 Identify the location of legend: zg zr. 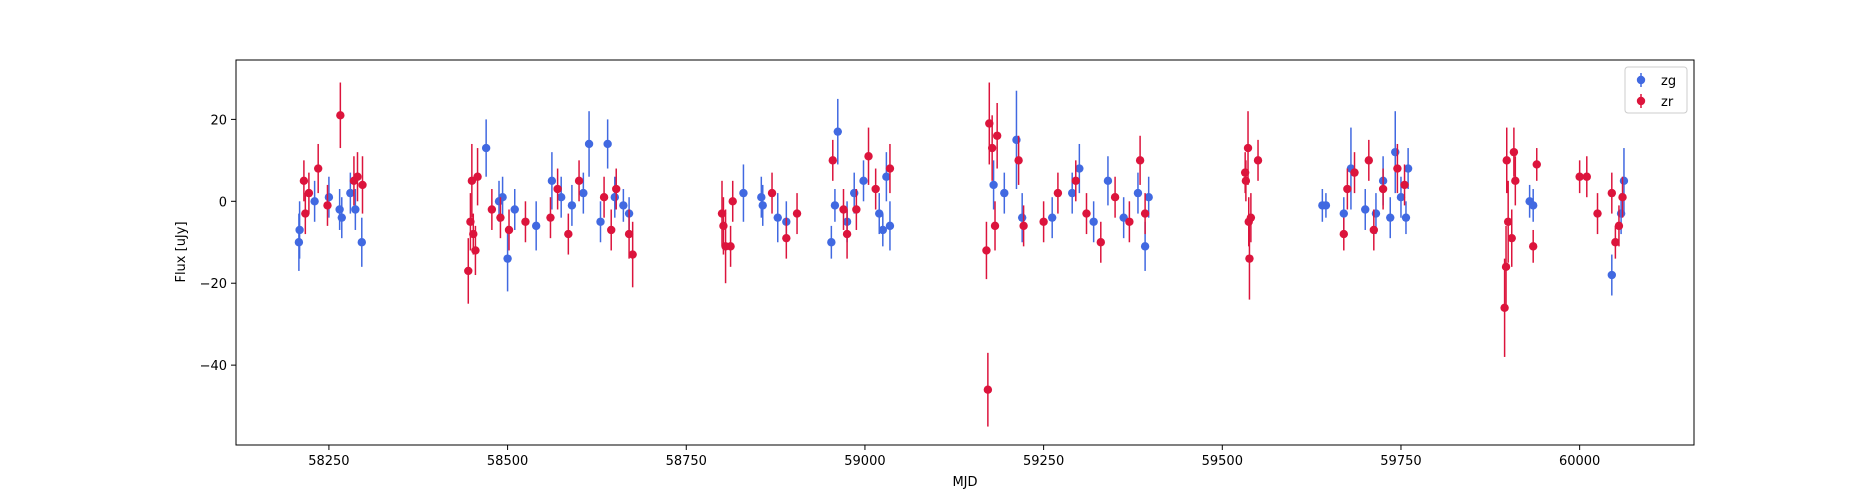
(1656, 90).